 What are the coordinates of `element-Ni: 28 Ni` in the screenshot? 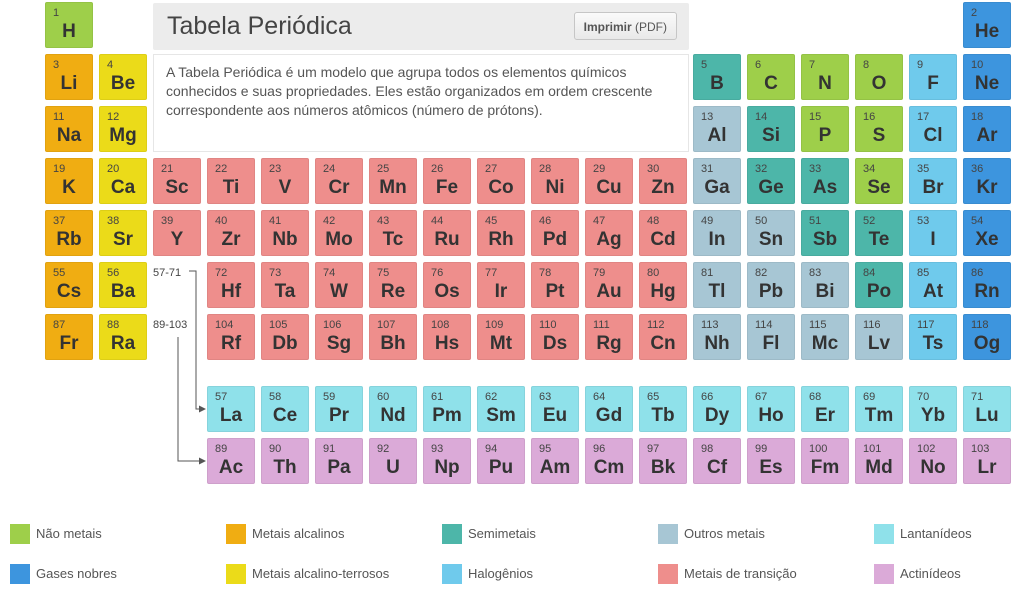 It's located at (555, 181).